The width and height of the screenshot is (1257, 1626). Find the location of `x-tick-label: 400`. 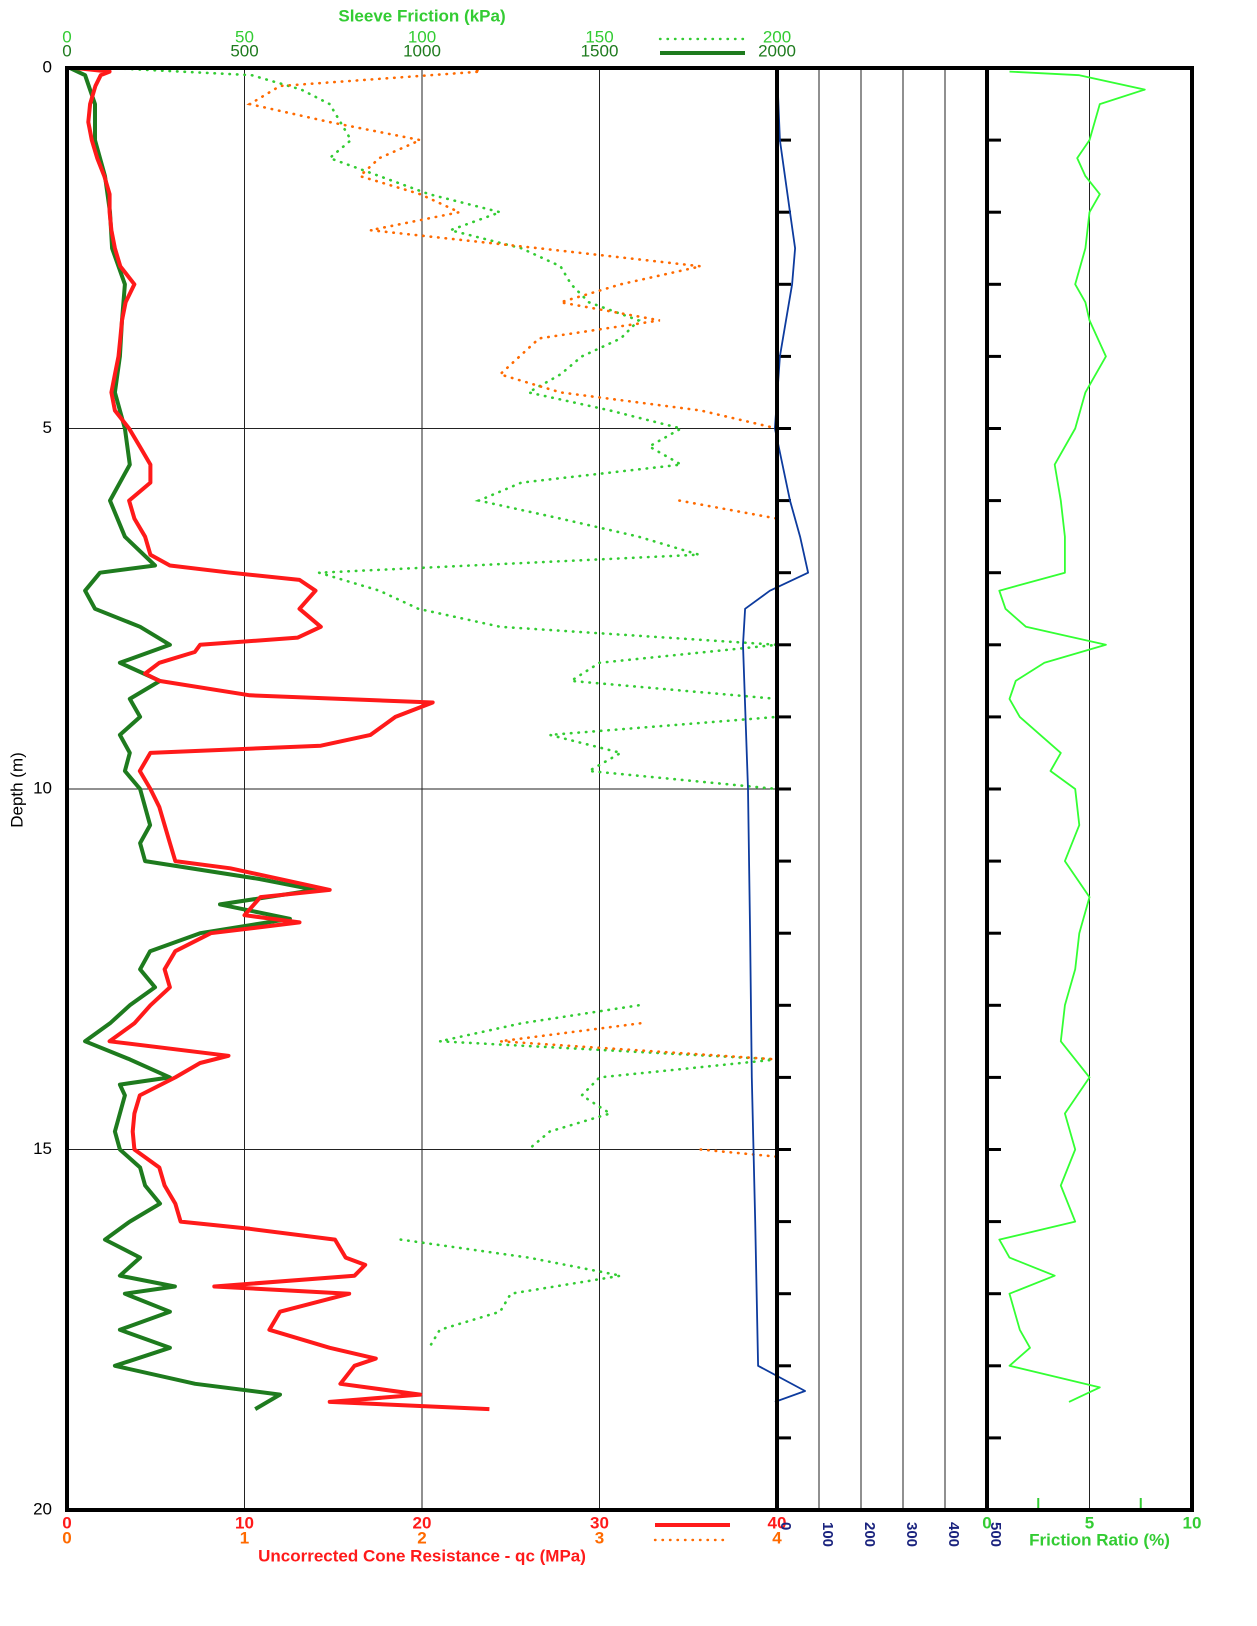

x-tick-label: 400 is located at coordinates (953, 1534).